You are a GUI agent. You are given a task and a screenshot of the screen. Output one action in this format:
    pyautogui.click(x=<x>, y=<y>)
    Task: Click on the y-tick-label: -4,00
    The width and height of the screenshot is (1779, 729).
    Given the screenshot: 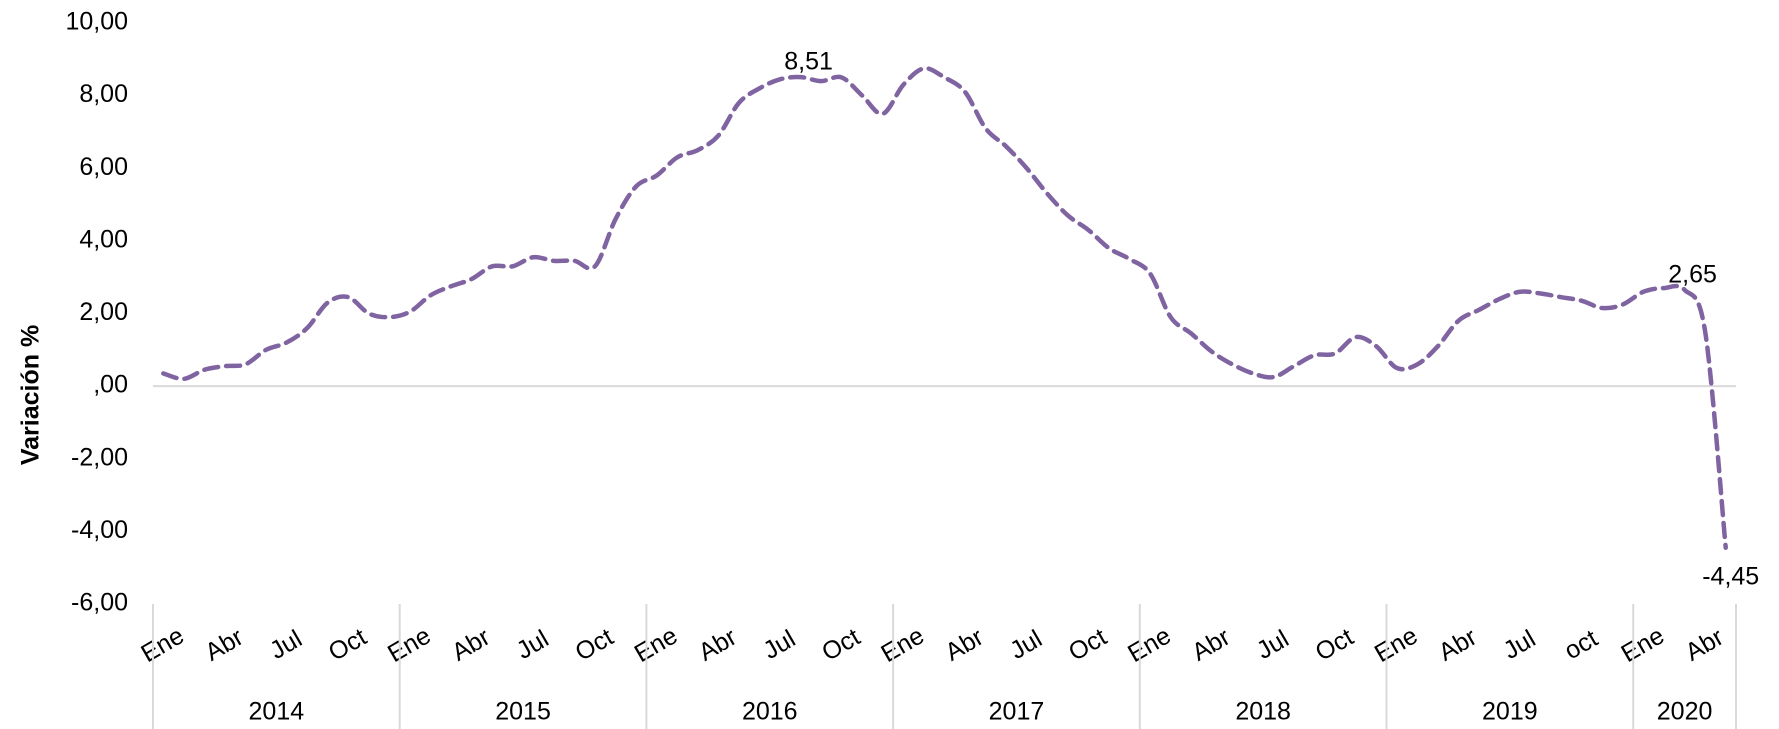 What is the action you would take?
    pyautogui.click(x=99, y=530)
    